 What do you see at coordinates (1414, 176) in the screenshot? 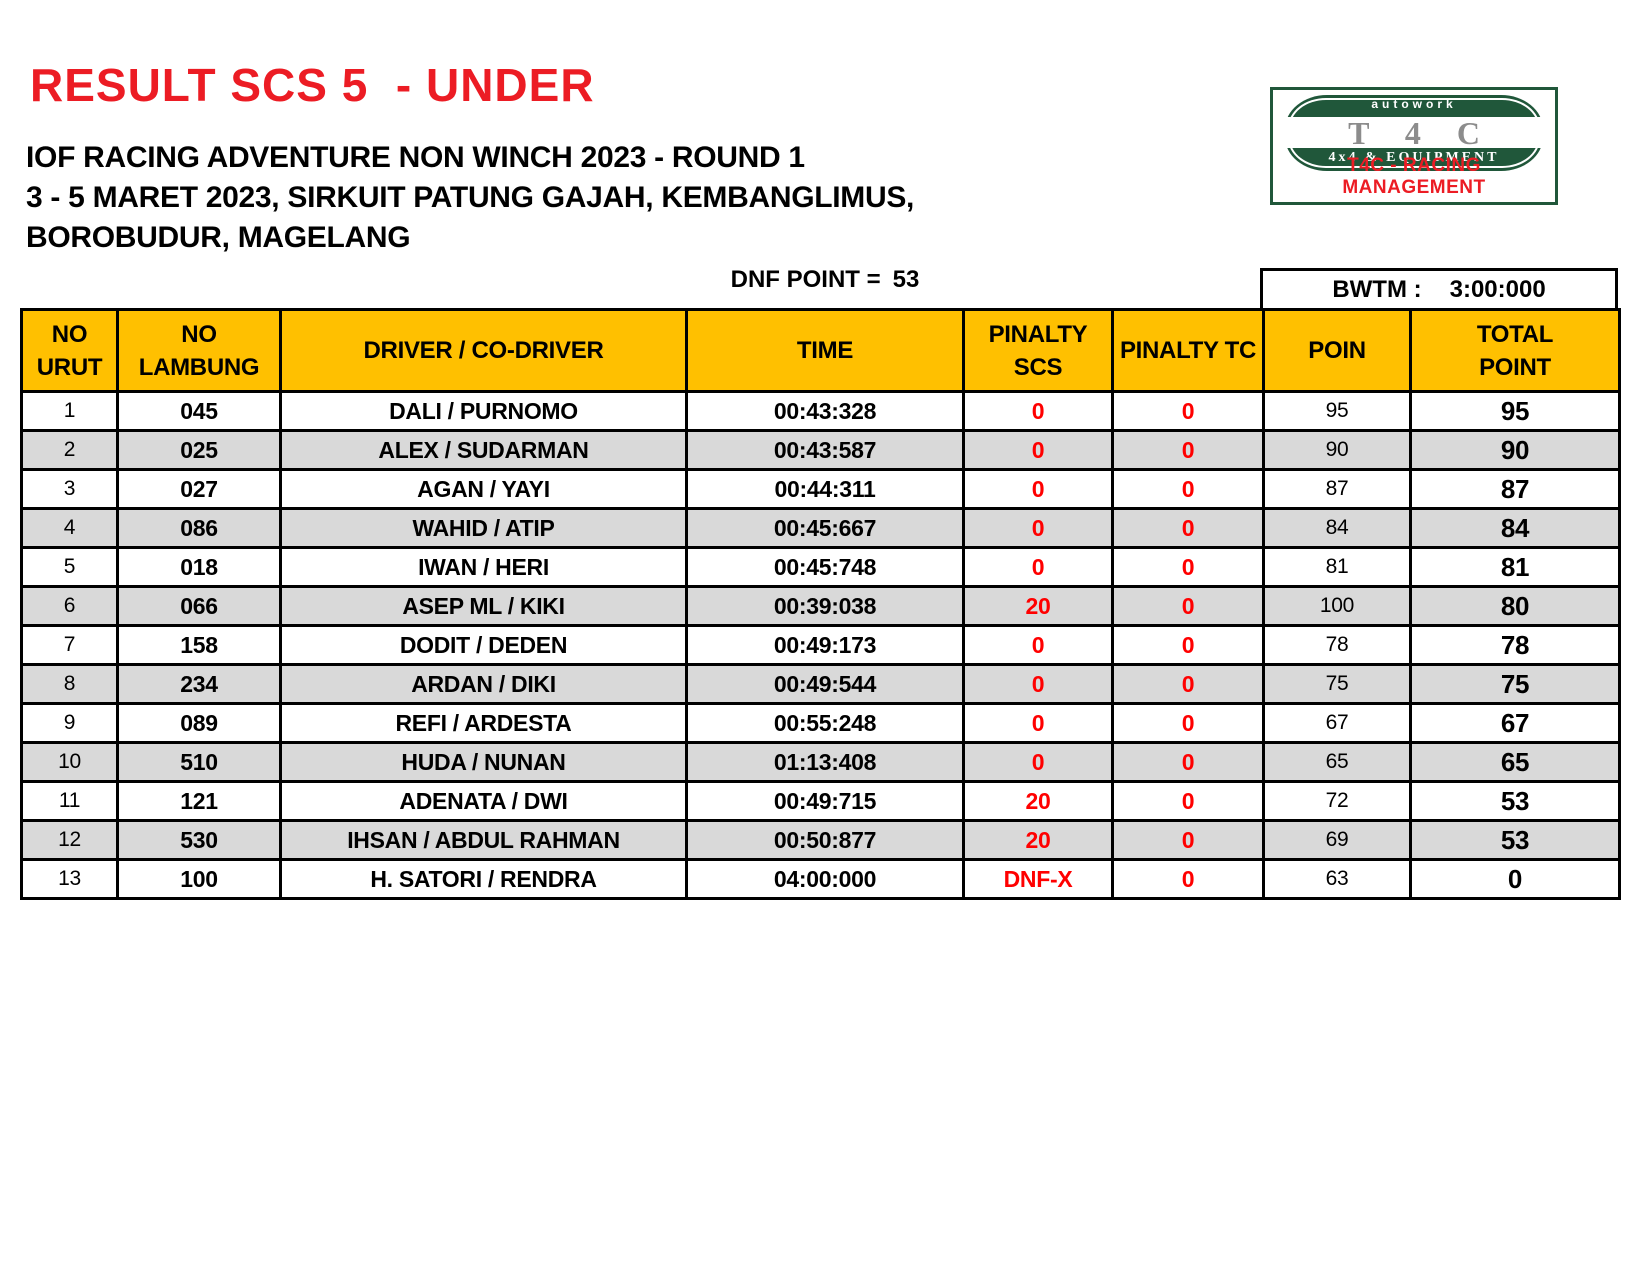
I see `logo-caption-text: T4C - RACING MANAGEMENT` at bounding box center [1414, 176].